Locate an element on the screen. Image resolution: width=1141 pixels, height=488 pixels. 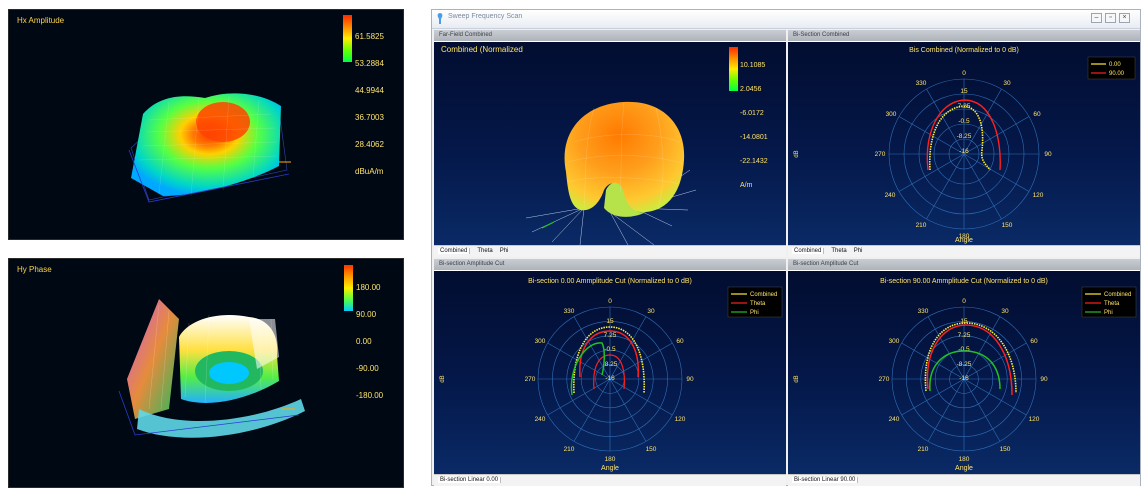
hy-phase-surface is located at coordinates (211, 368).